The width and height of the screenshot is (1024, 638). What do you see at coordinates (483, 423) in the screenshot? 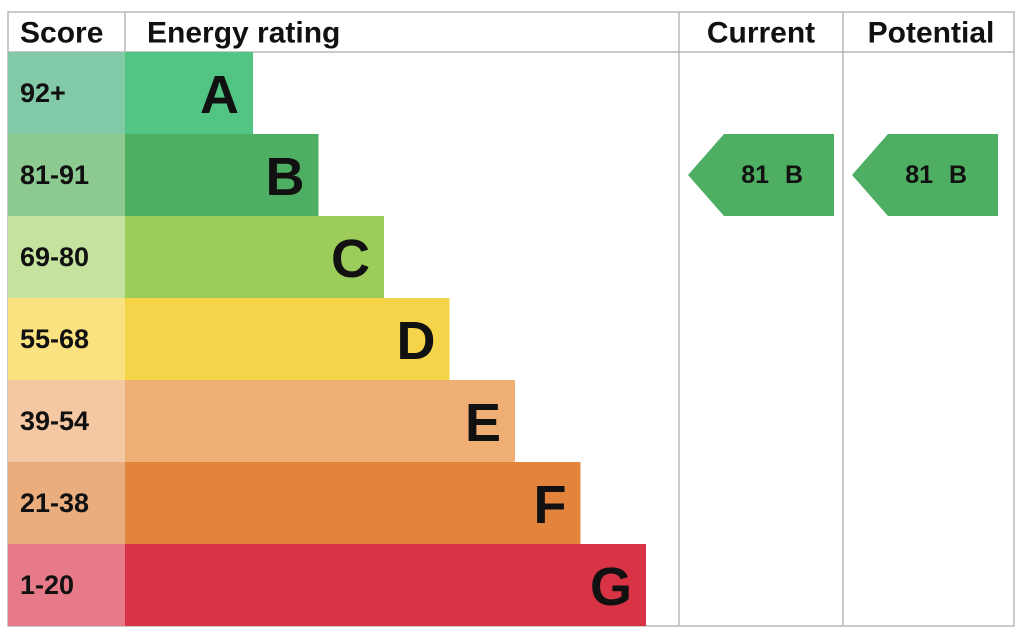
I see `rating-letter: E` at bounding box center [483, 423].